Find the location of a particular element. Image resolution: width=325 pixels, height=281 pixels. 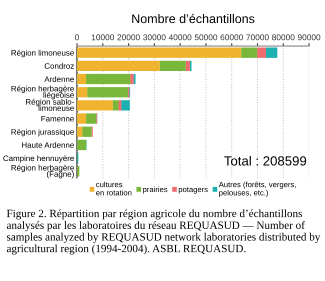

x-tick-label: 0 is located at coordinates (77, 37).